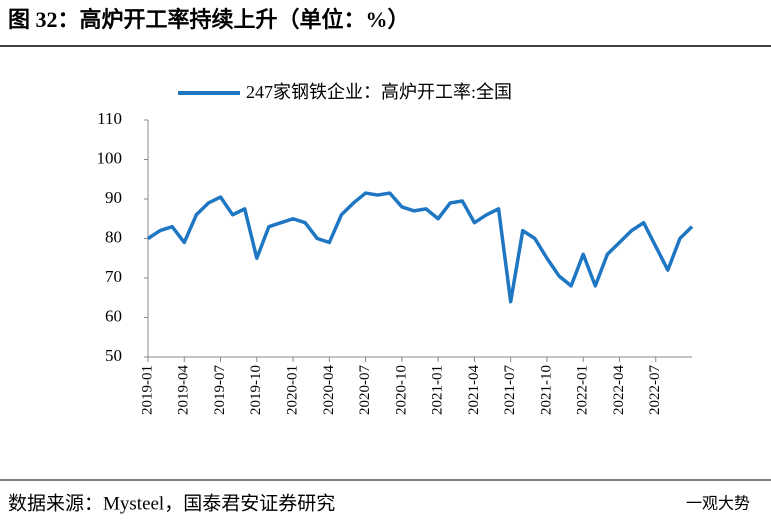  I want to click on x-tick-label: 2020-04, so click(329, 390).